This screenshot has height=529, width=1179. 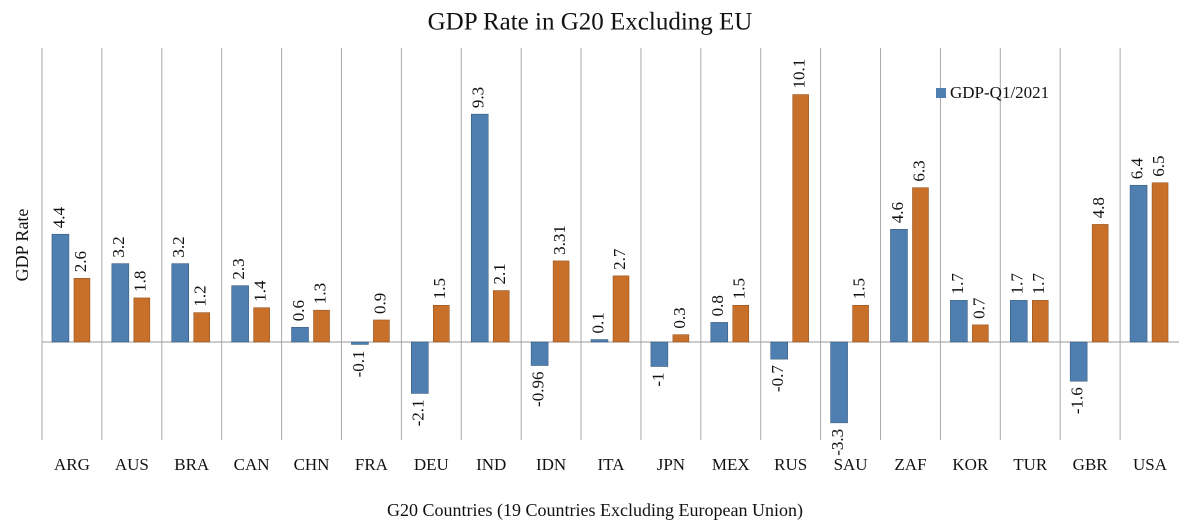 I want to click on x-tick-label: JPN, so click(x=671, y=464).